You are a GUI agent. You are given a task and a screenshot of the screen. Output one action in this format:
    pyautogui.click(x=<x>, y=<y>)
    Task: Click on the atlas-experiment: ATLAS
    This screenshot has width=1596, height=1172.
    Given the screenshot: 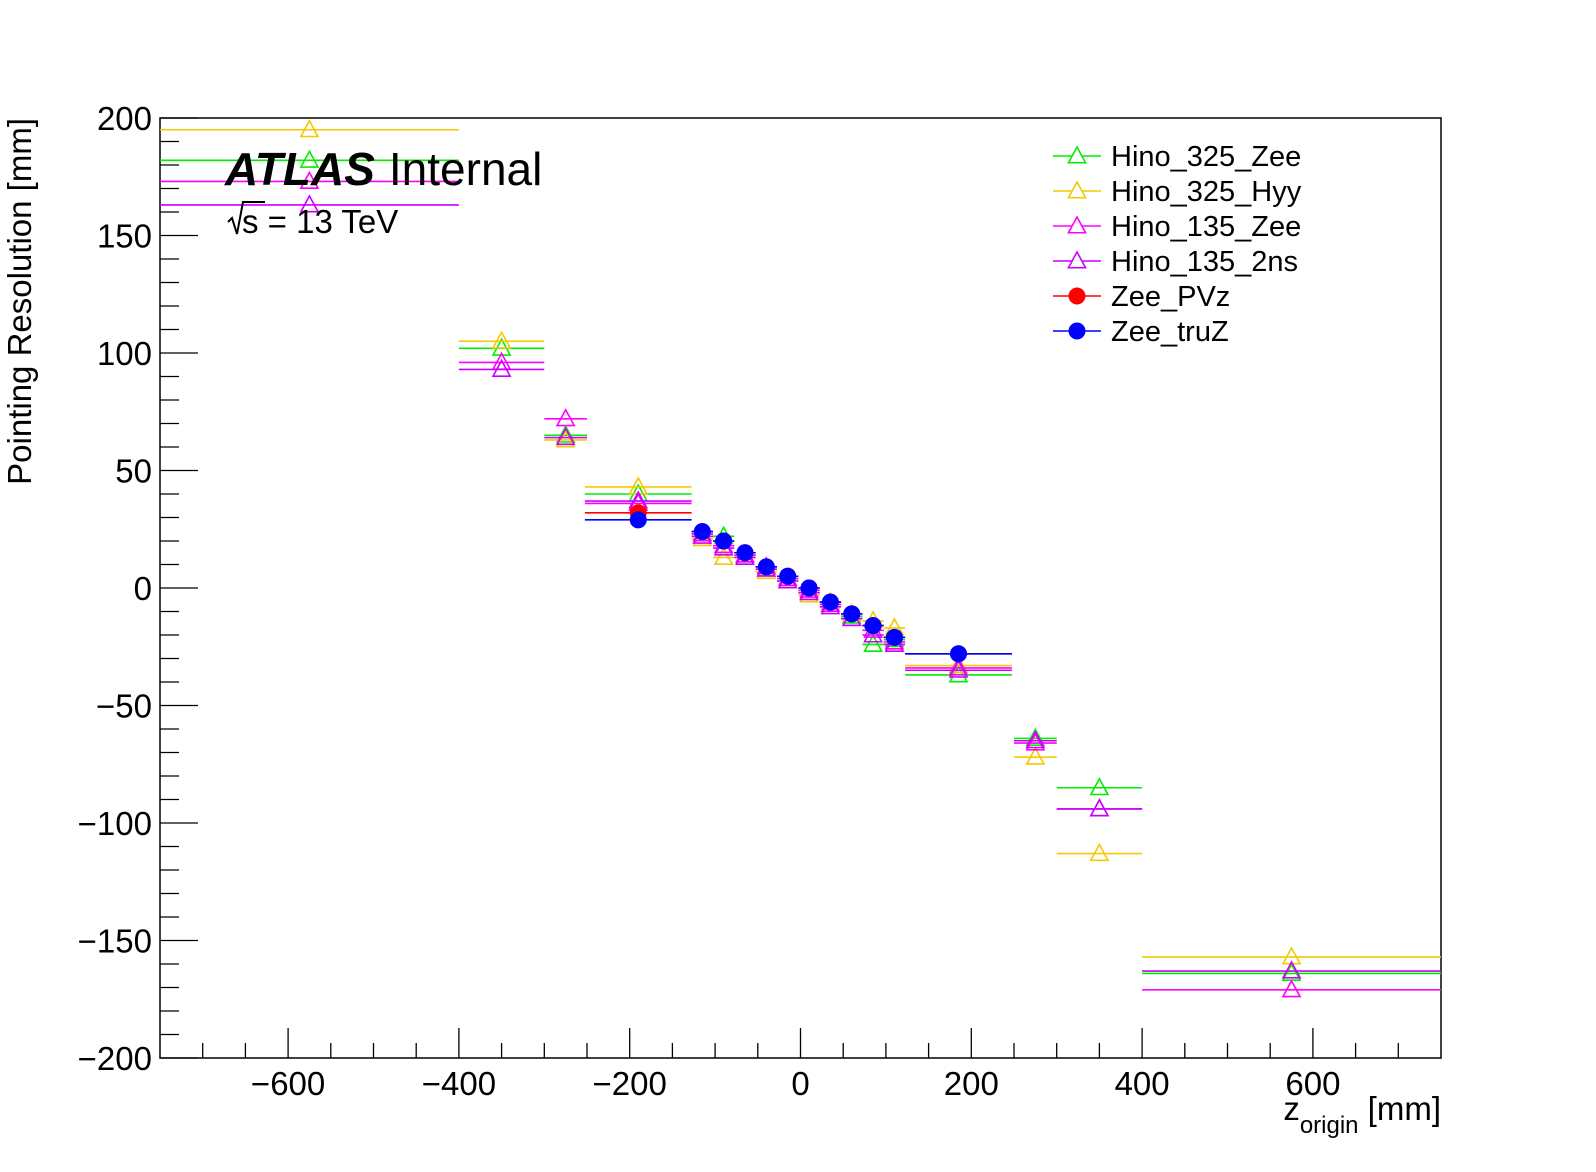 What is the action you would take?
    pyautogui.click(x=299, y=169)
    